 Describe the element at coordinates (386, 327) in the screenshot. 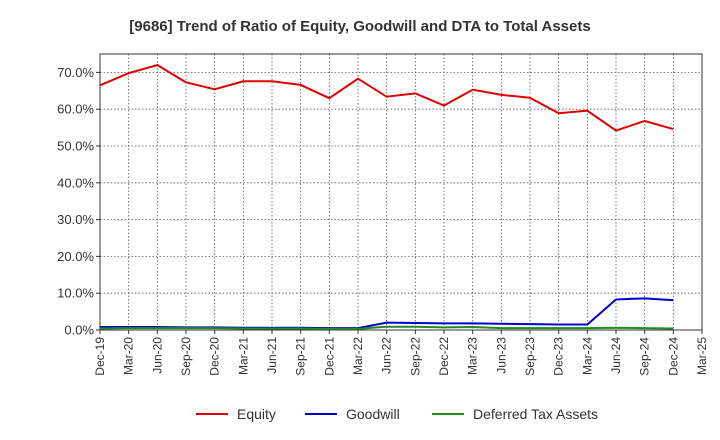

I see `series-line-deferred-tax-assets` at that location.